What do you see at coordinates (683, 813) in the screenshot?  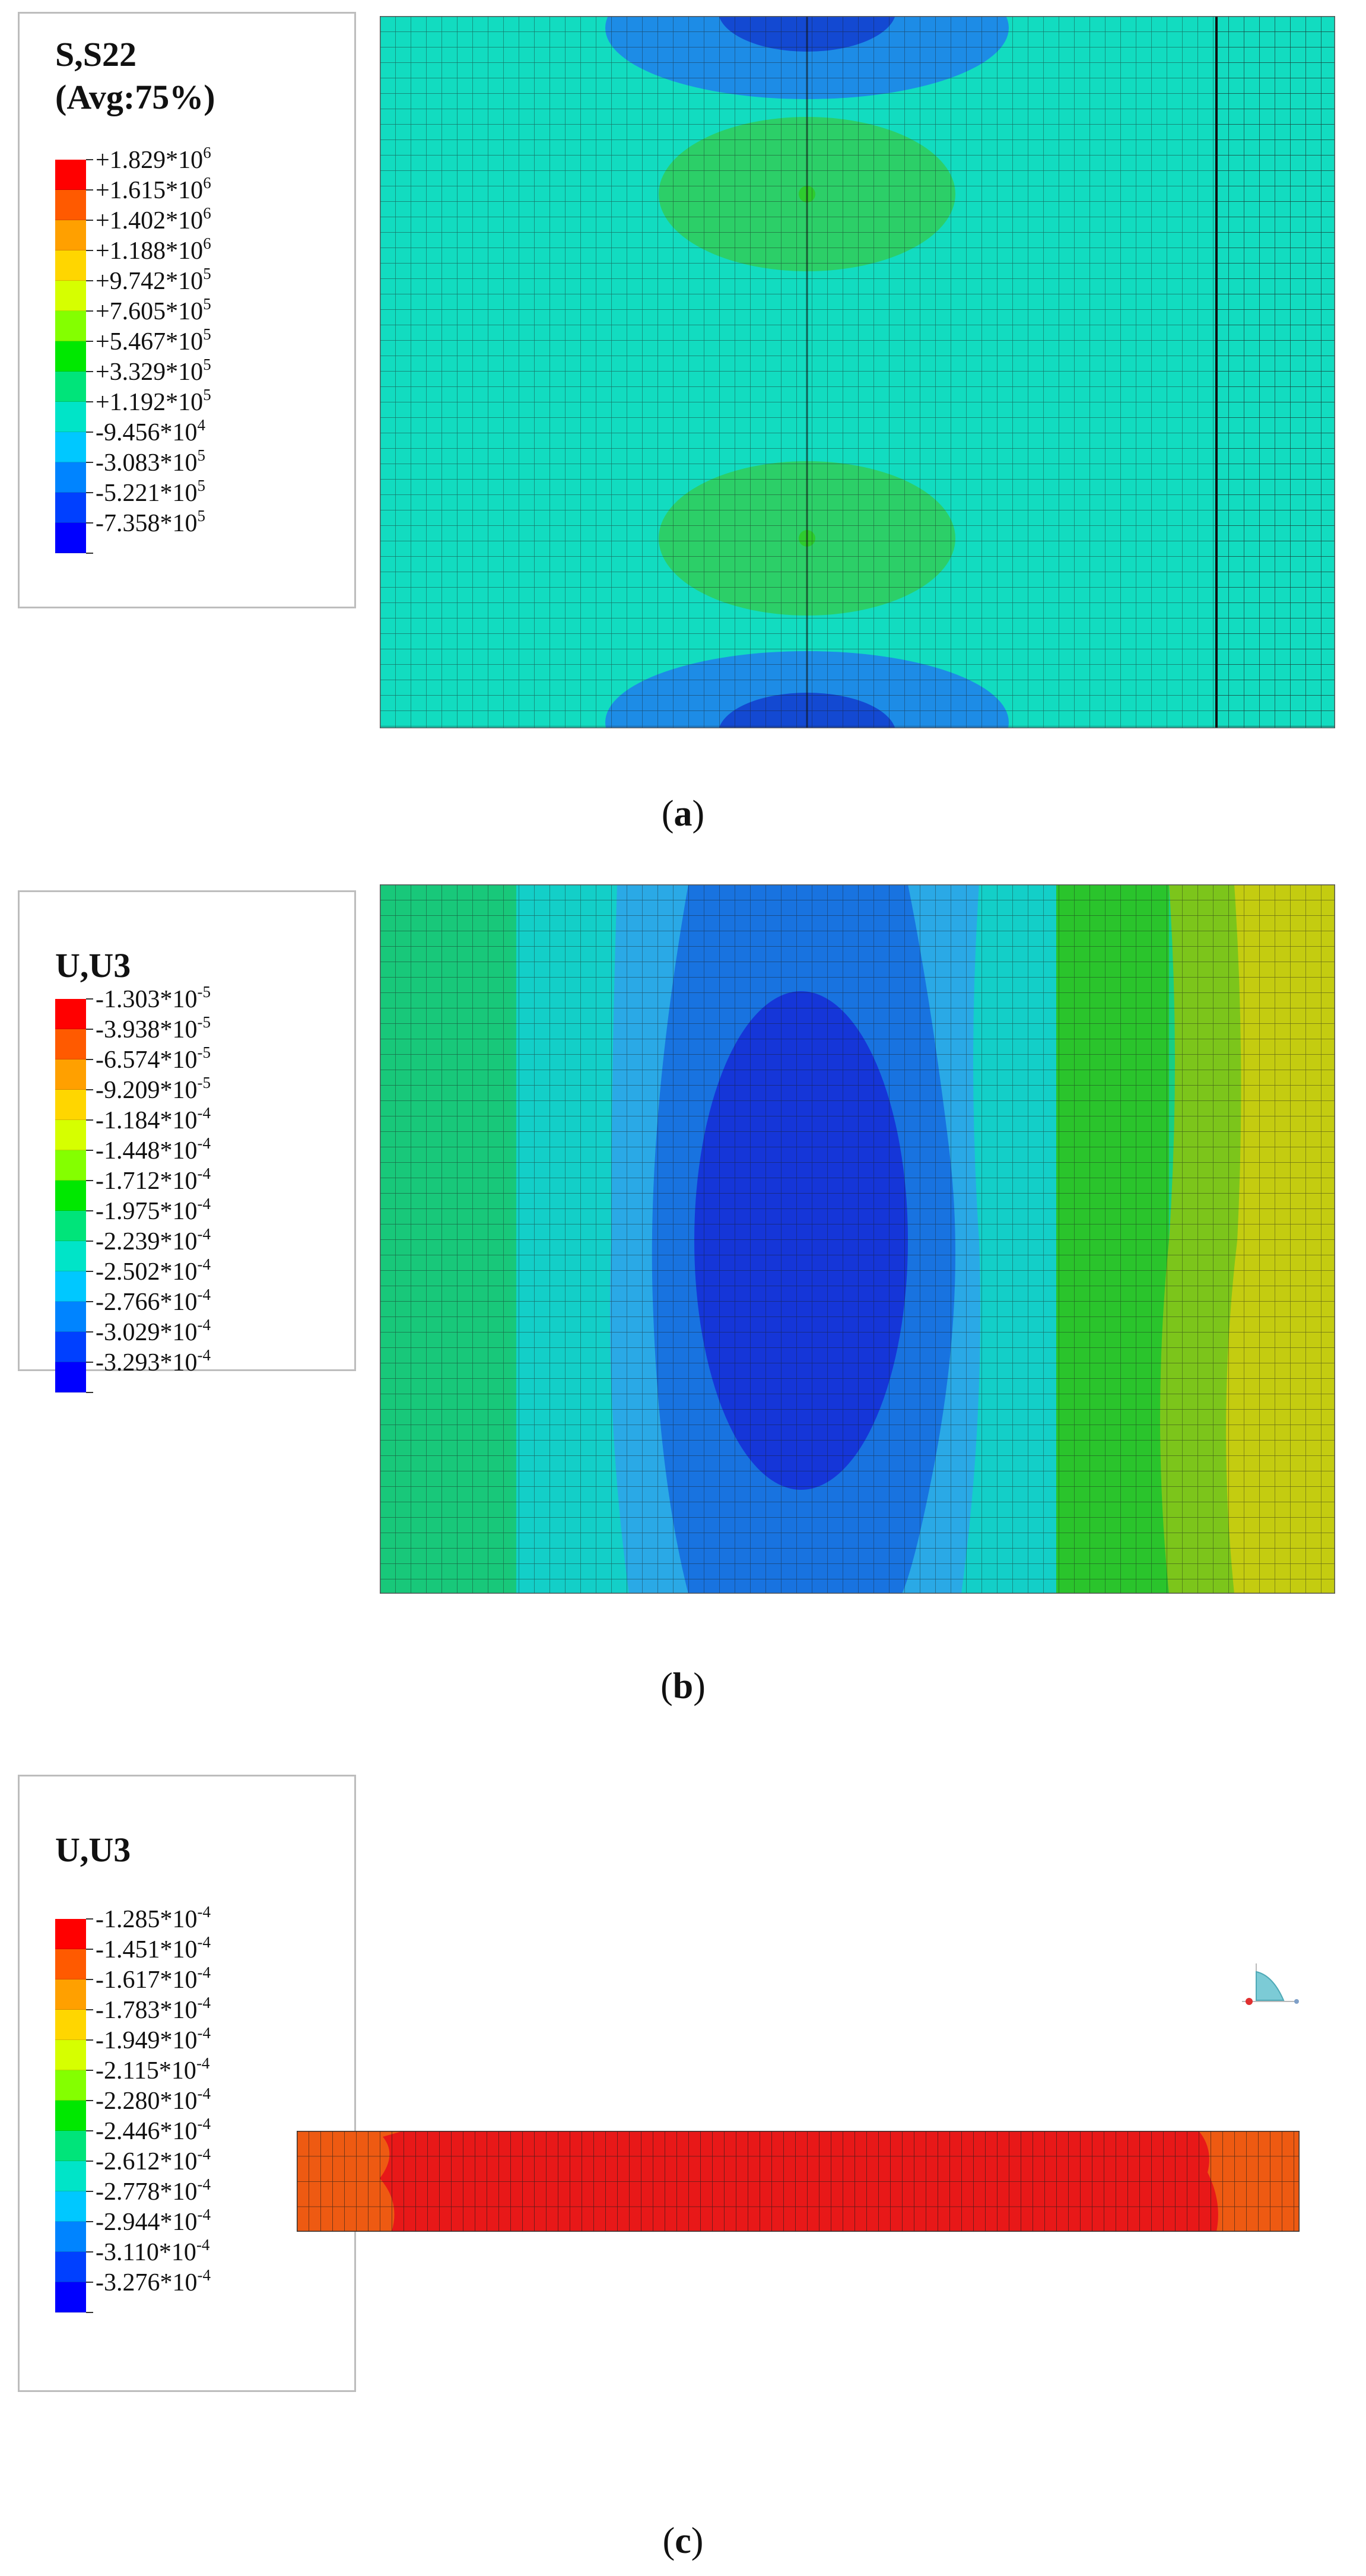 I see `caption-a: (a)` at bounding box center [683, 813].